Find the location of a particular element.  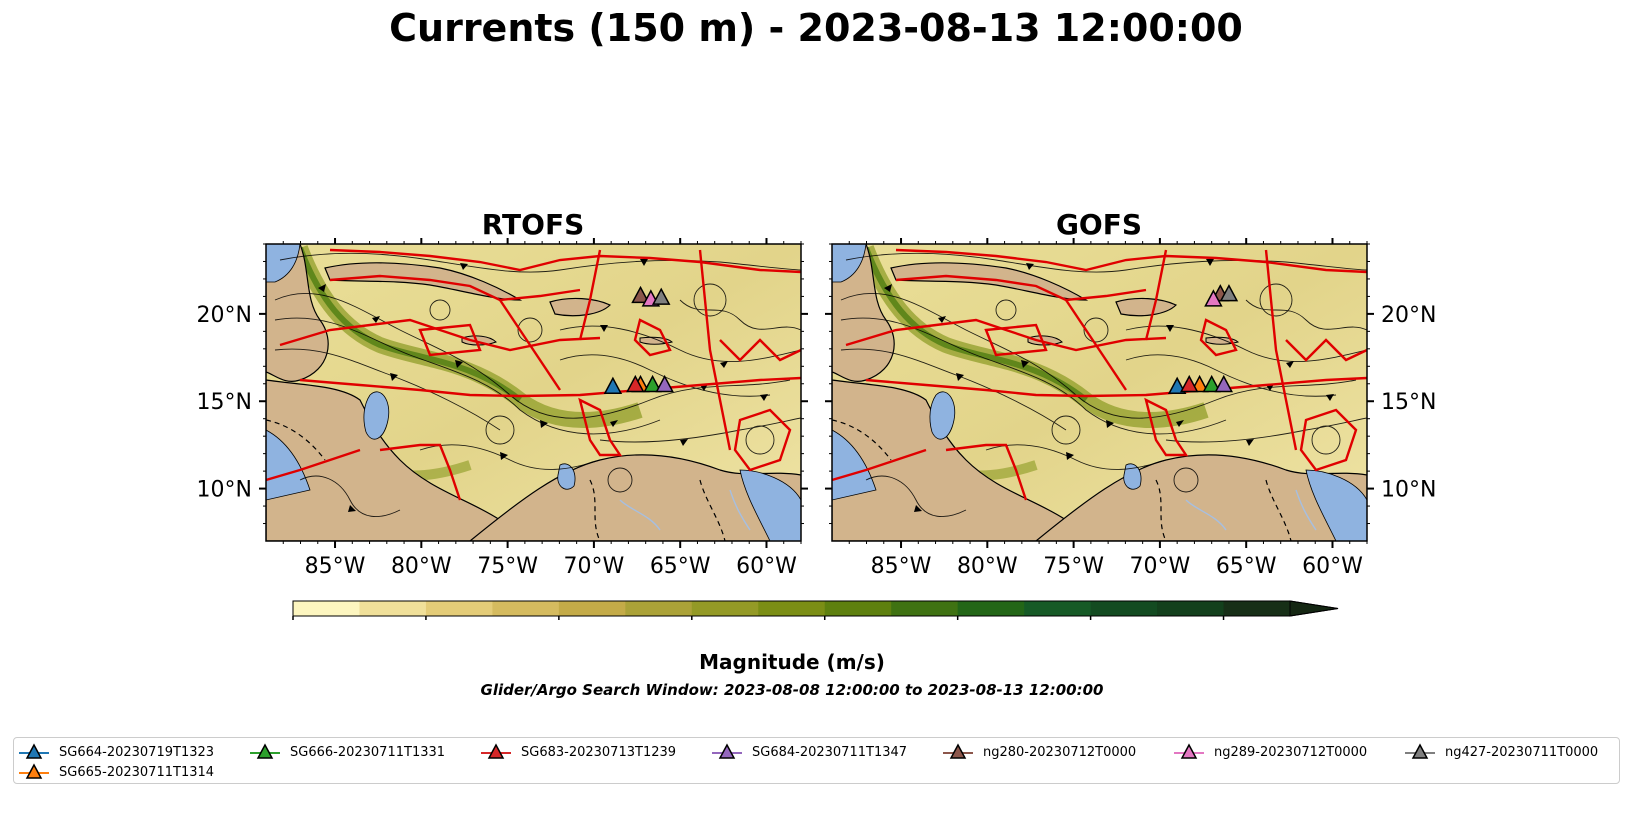

legend-label: SG665-20230711T1314 is located at coordinates (137, 772).